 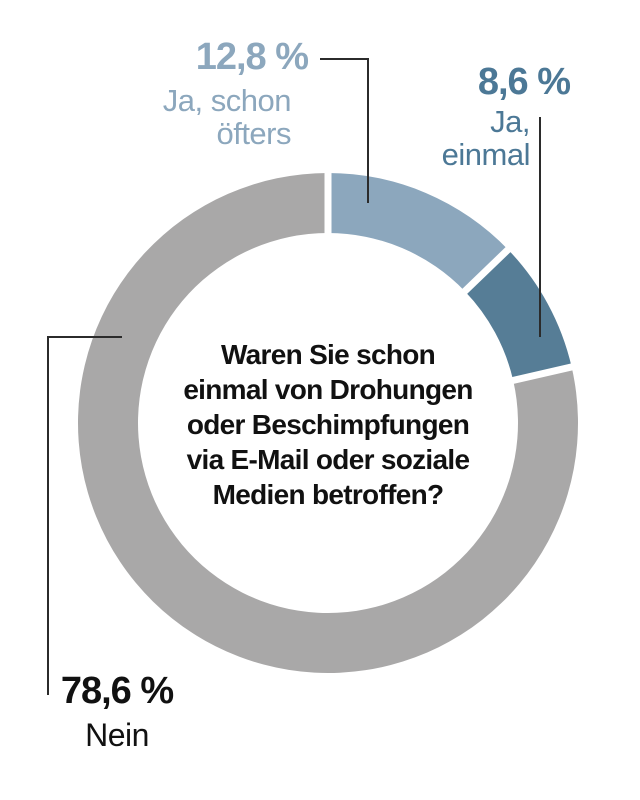 What do you see at coordinates (328, 494) in the screenshot?
I see `chart-question-line5: Medien betroffen?` at bounding box center [328, 494].